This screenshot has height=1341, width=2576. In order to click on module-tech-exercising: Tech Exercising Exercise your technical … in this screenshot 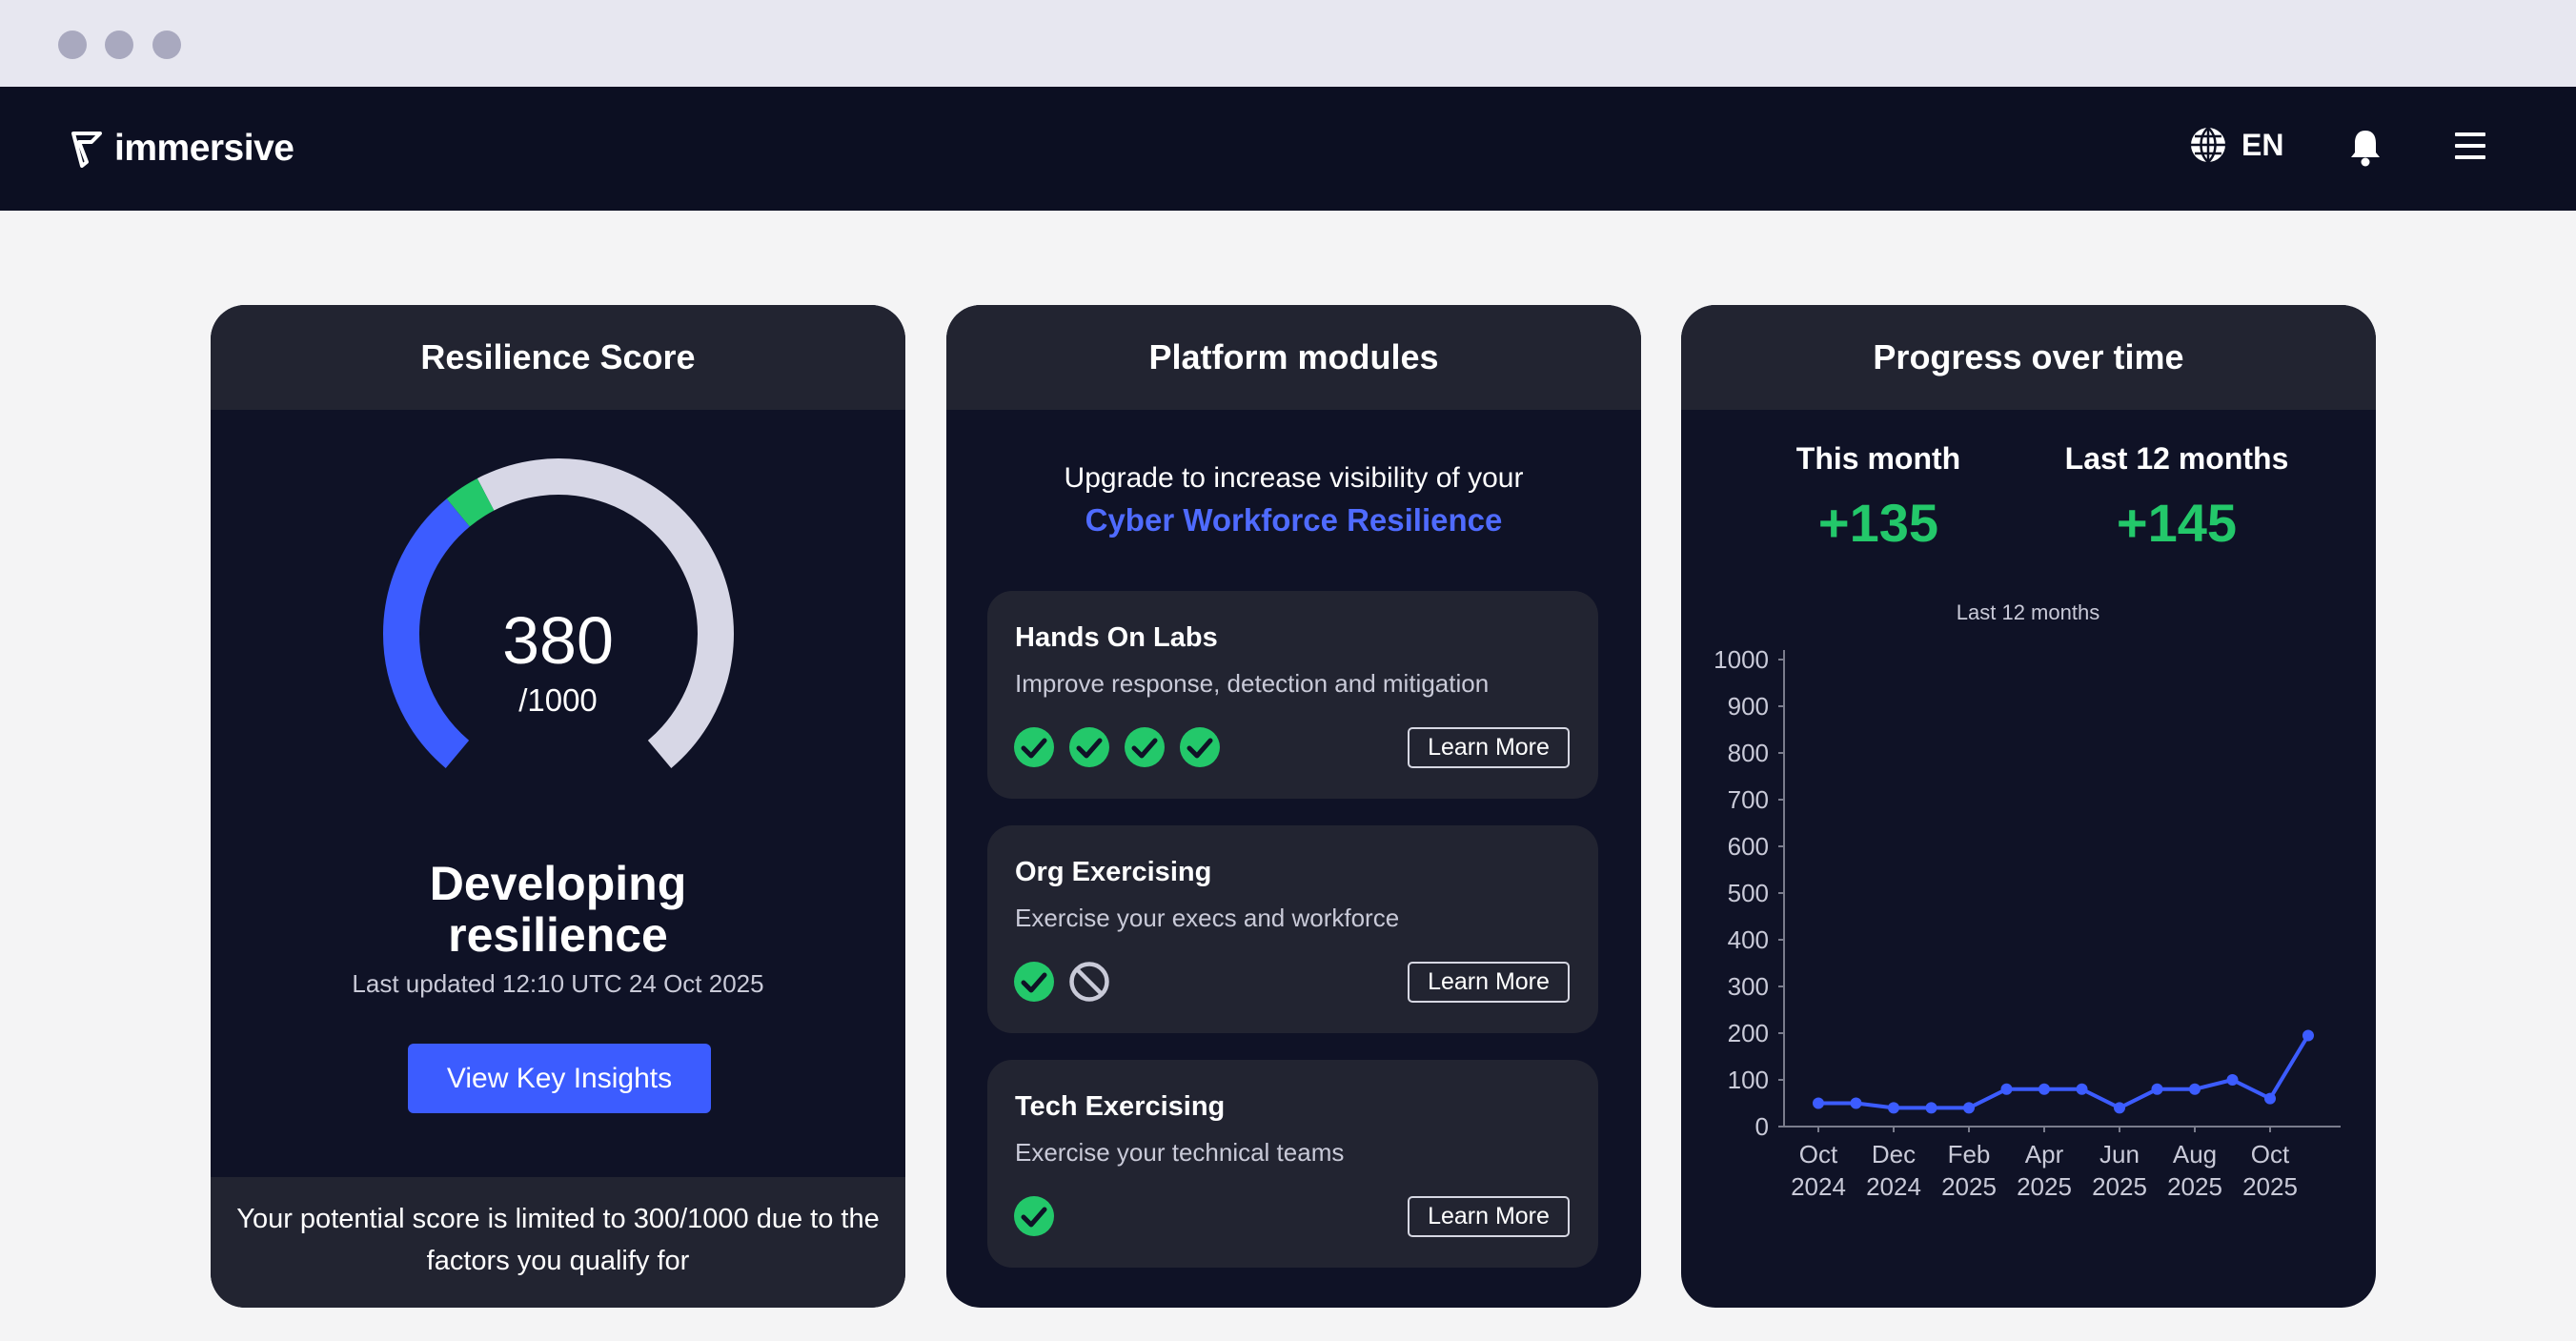, I will do `click(1293, 1164)`.